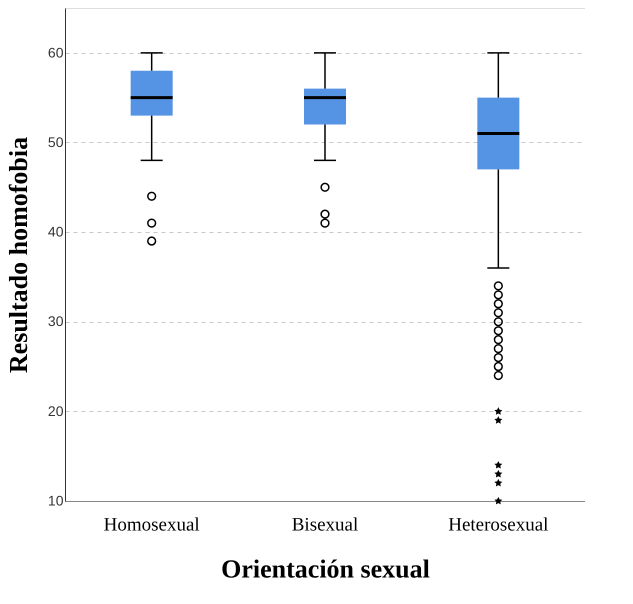  I want to click on y-tick-label: 50, so click(56, 142).